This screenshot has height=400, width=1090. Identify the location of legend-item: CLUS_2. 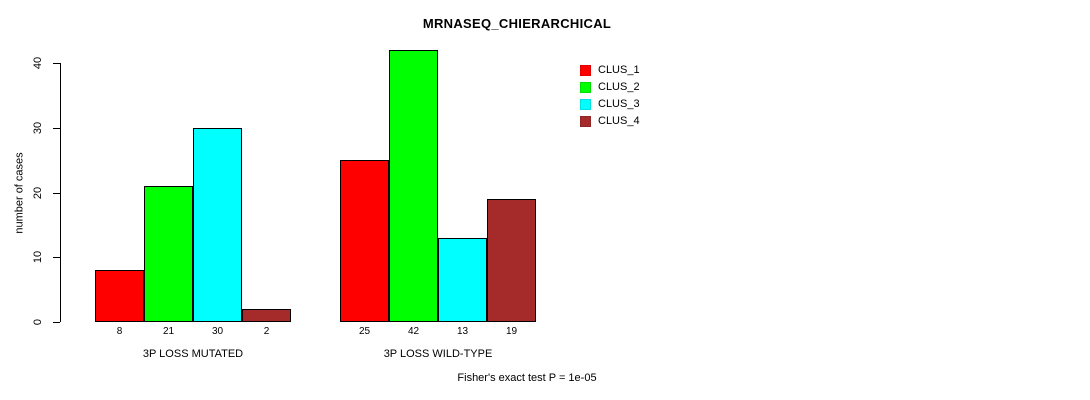
(610, 87).